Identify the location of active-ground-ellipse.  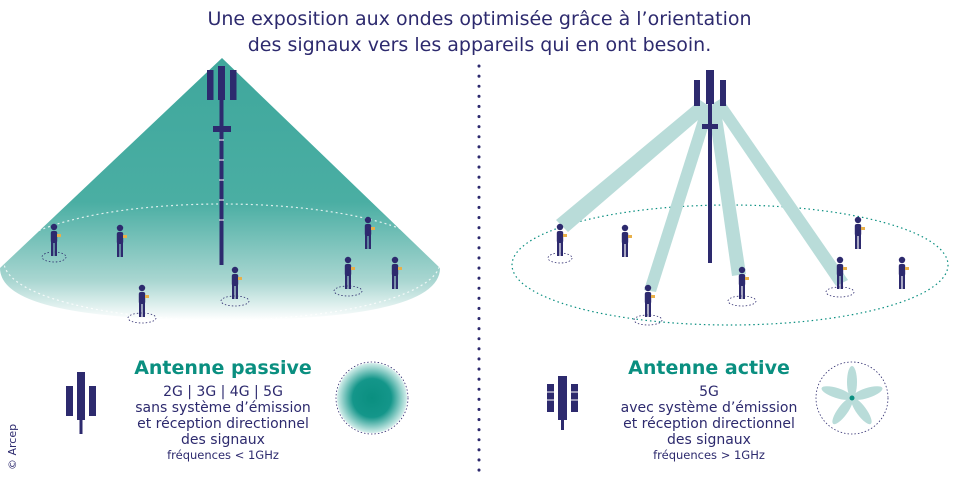
(730, 265).